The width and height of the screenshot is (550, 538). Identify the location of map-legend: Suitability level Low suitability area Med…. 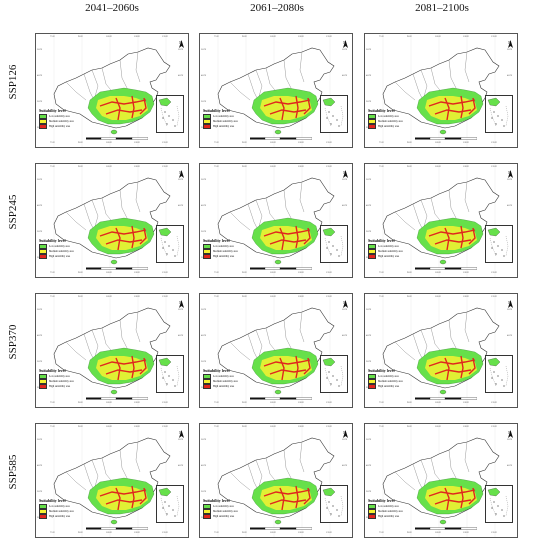
(229, 119).